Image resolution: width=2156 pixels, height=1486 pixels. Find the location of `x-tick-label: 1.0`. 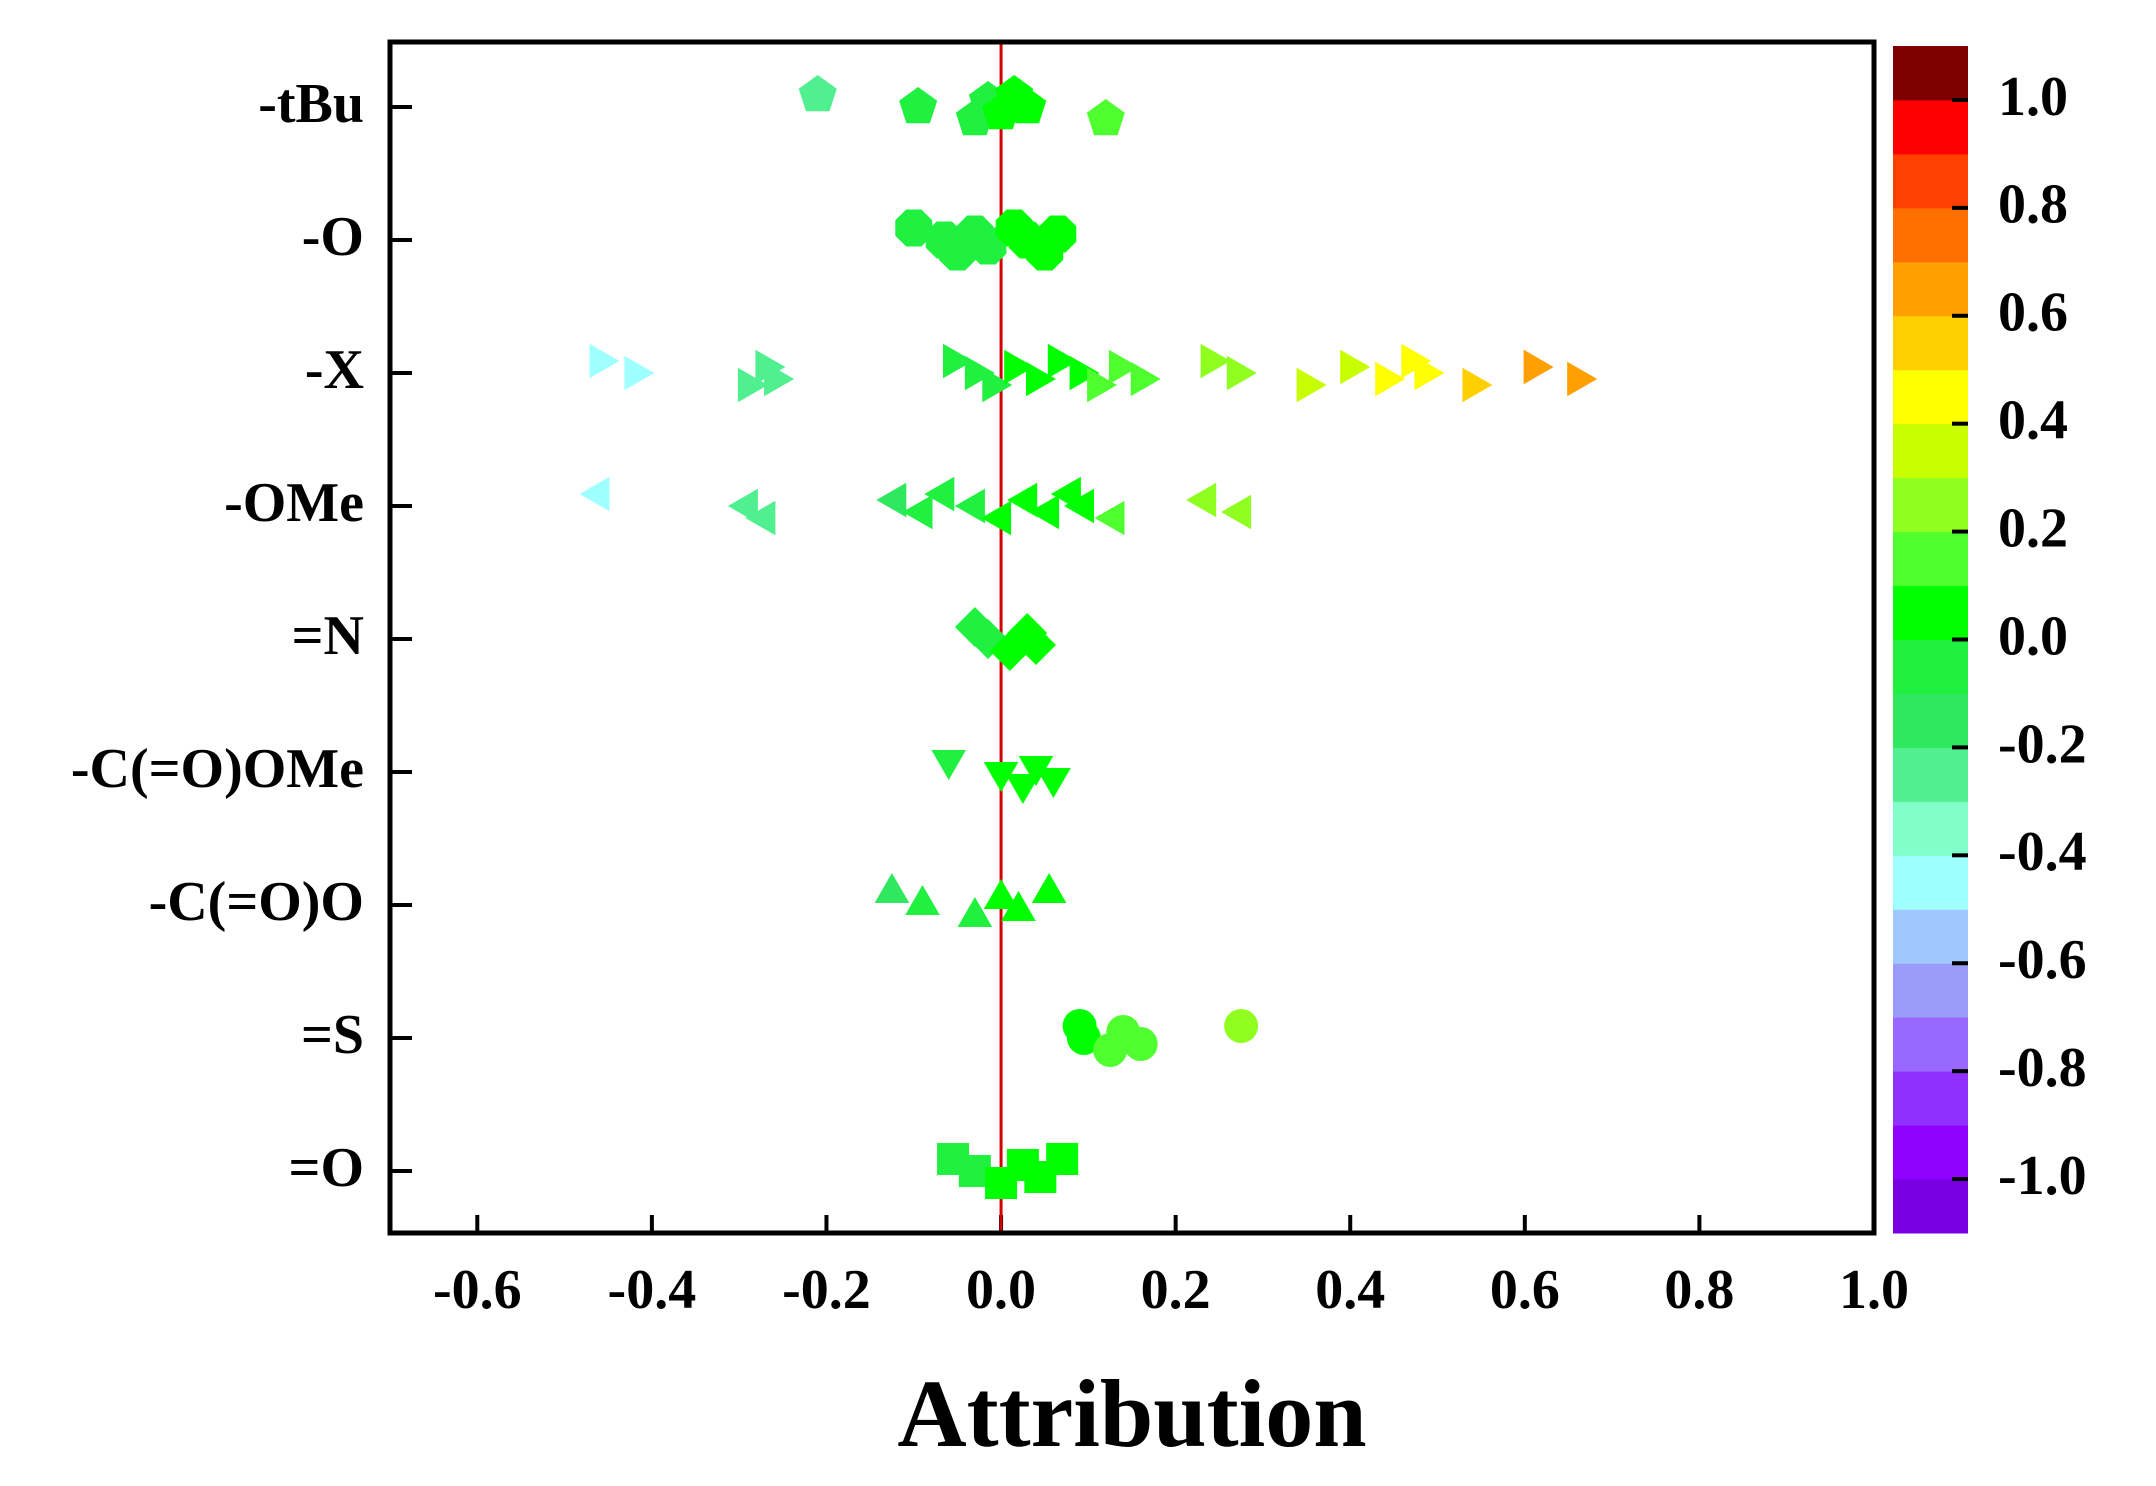

x-tick-label: 1.0 is located at coordinates (1874, 1290).